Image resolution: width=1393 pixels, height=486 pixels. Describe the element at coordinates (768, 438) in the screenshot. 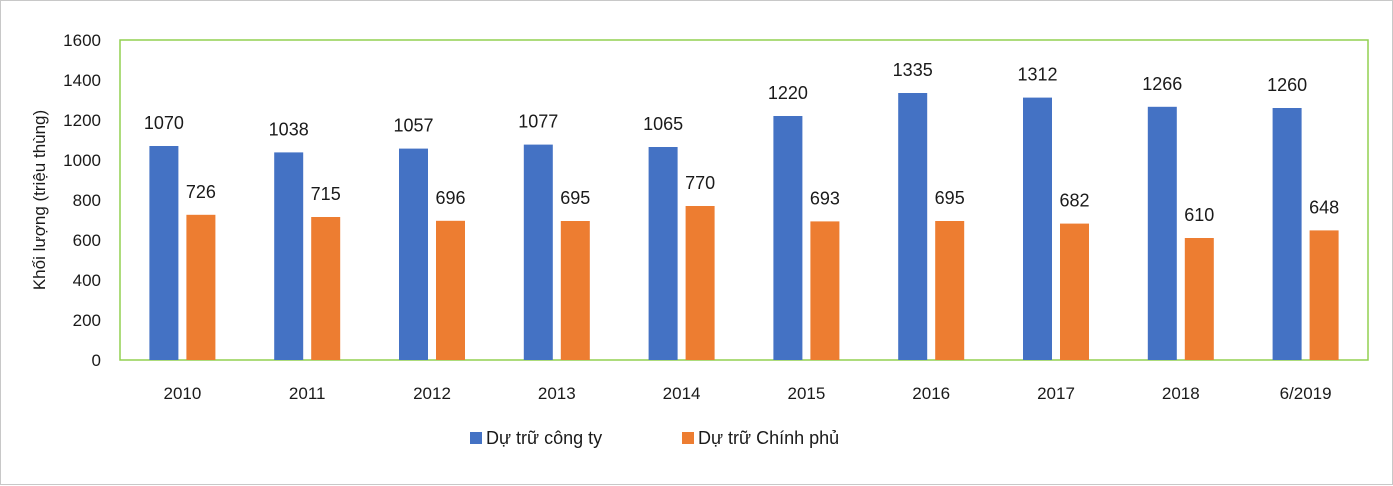

I see `legend-label-government: Dự trữ Chính phủ` at that location.